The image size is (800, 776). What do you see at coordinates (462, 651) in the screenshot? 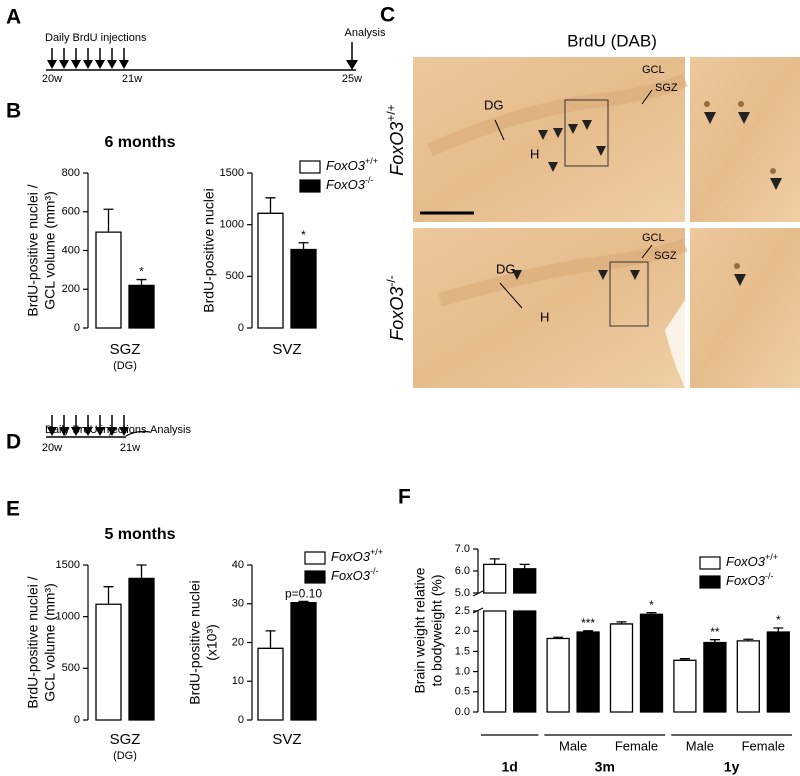
I see `y-tick-label: 1.5` at bounding box center [462, 651].